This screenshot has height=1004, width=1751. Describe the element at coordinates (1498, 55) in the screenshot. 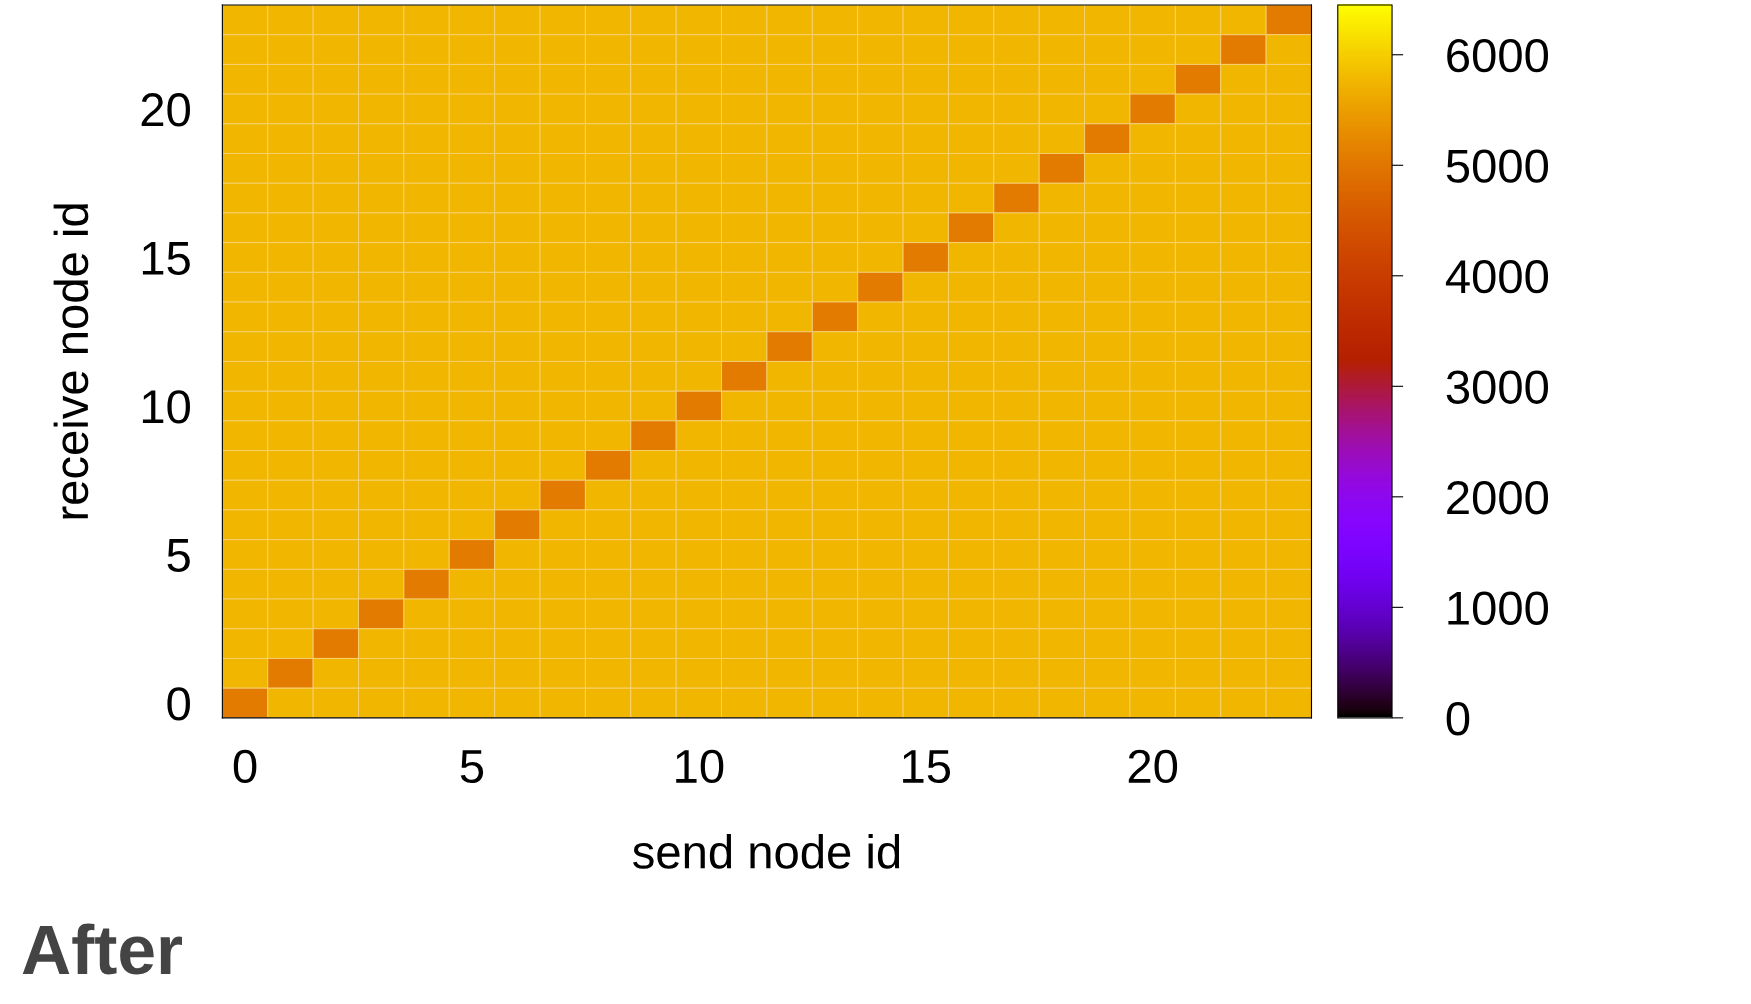

I see `color-bar-label: 6000` at that location.